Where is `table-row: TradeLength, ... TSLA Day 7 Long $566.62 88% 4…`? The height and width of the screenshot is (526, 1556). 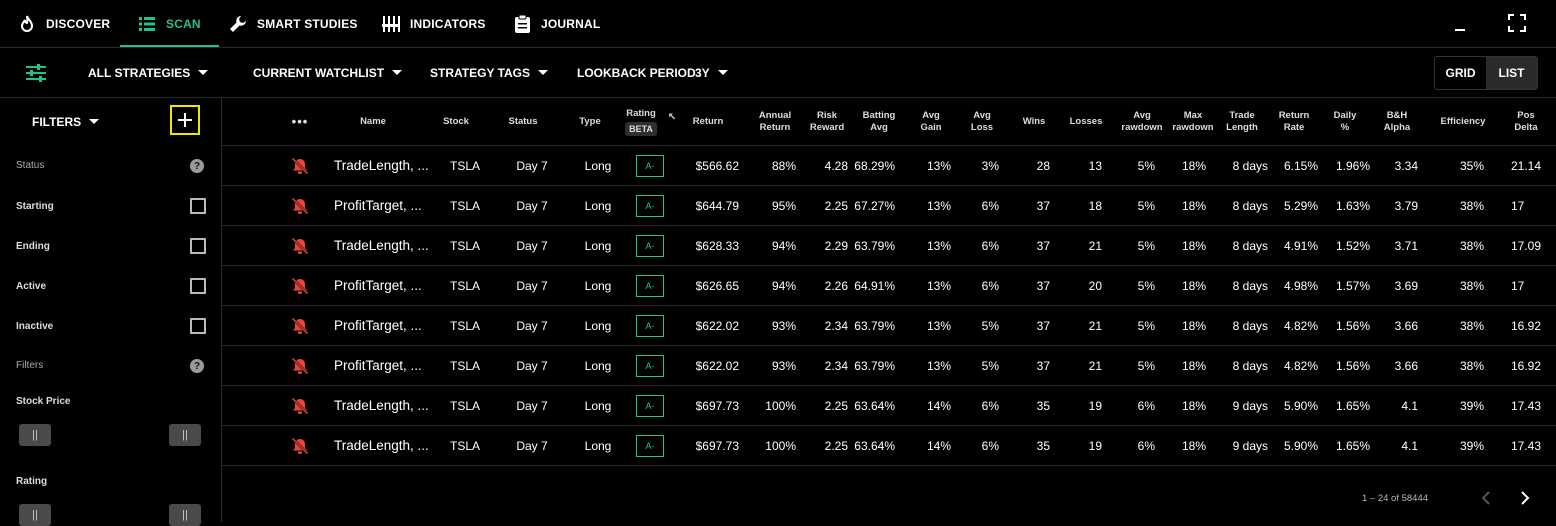 table-row: TradeLength, ... TSLA Day 7 Long $566.62 88% 4… is located at coordinates (889, 166).